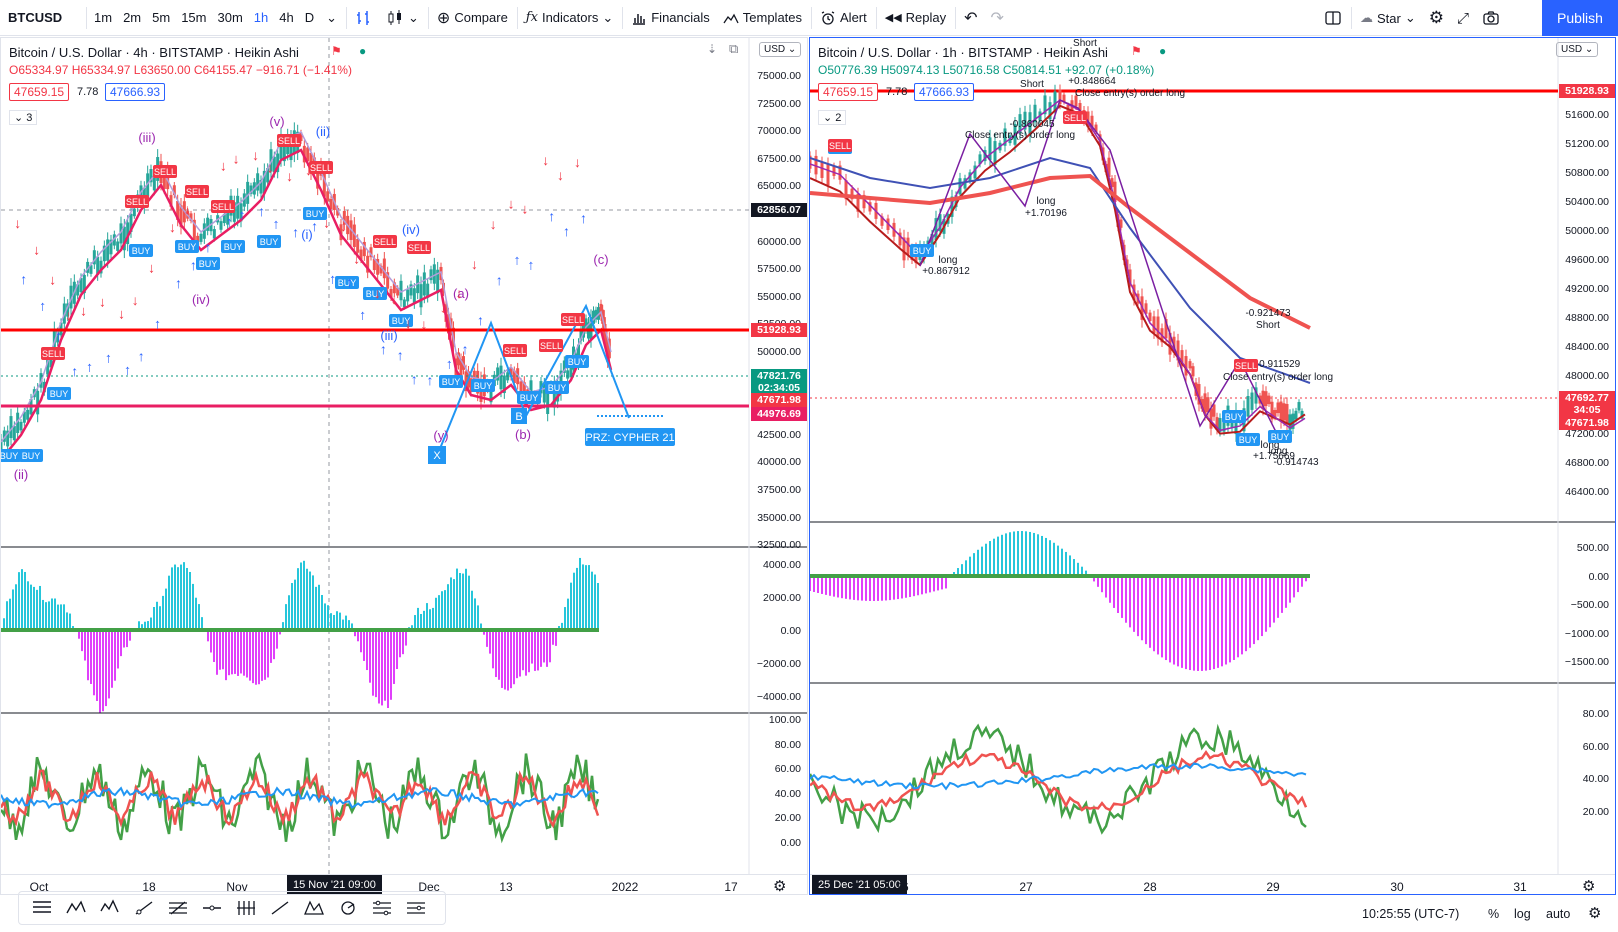  I want to click on chart-type-candles-button: ⌄, so click(403, 18).